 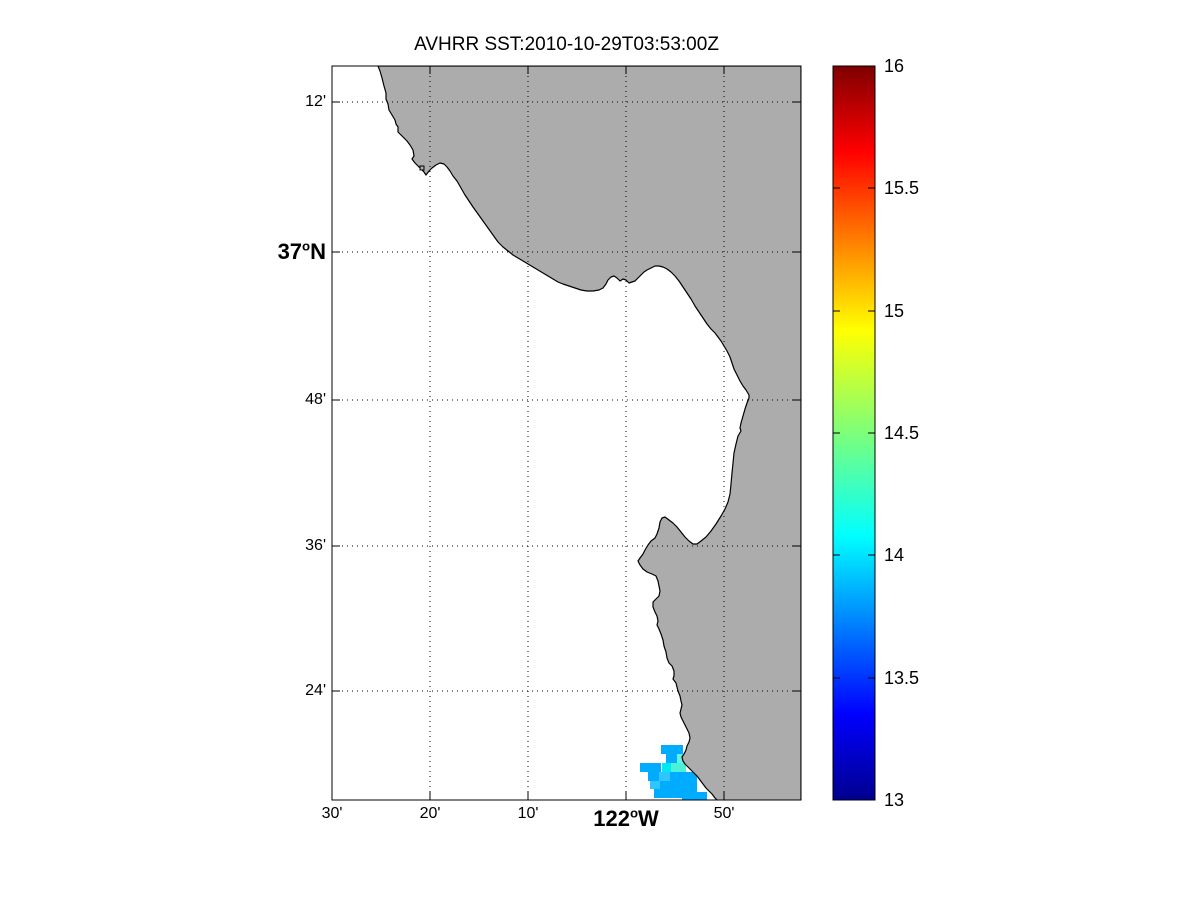 I want to click on plot-title: AVHRR SST:2010-10-29T03:53:00Z, so click(x=566, y=44).